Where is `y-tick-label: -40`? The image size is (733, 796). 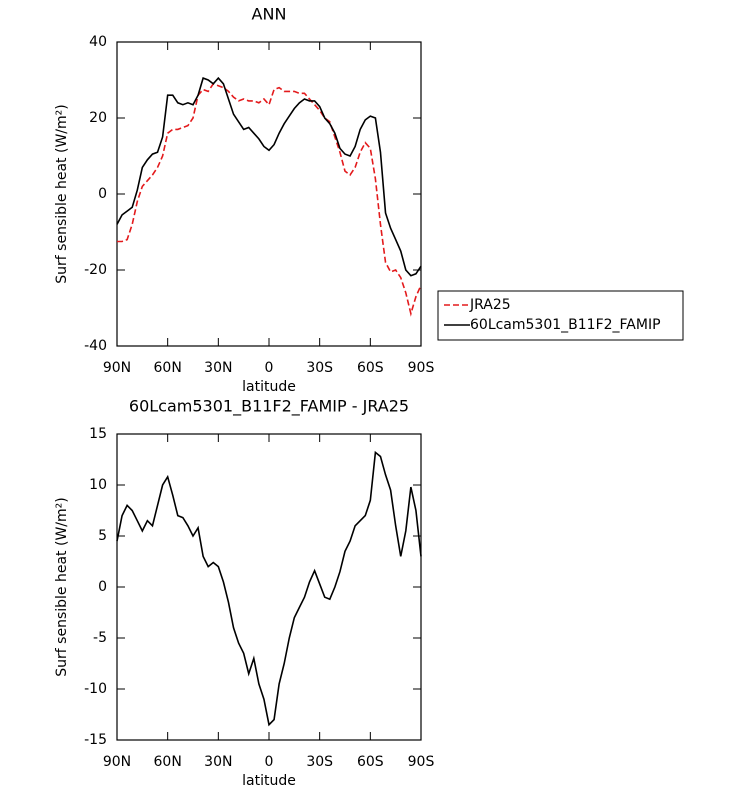 y-tick-label: -40 is located at coordinates (95, 346).